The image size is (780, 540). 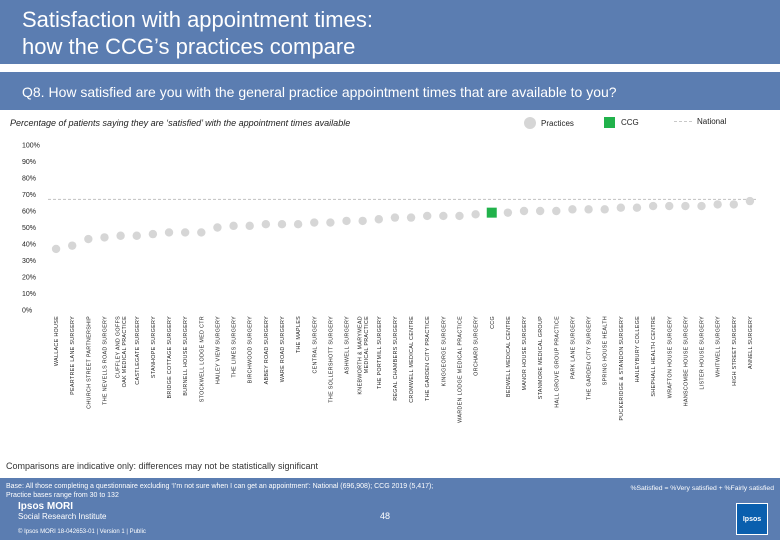 I want to click on practice-dot-icon, so click(x=530, y=123).